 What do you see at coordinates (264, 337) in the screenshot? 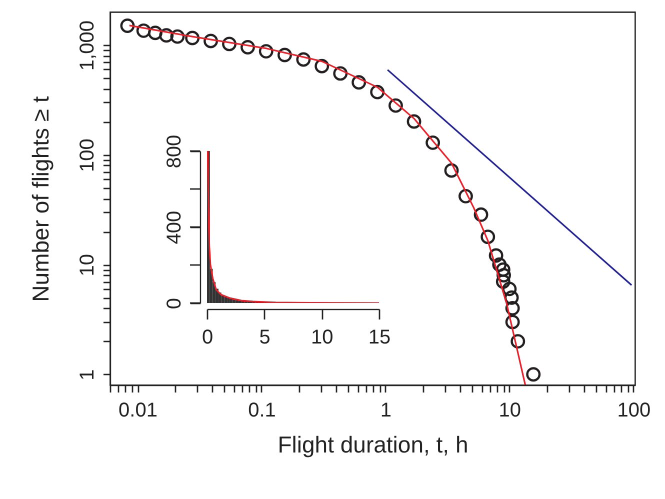
I see `x-tick-label: 5` at bounding box center [264, 337].